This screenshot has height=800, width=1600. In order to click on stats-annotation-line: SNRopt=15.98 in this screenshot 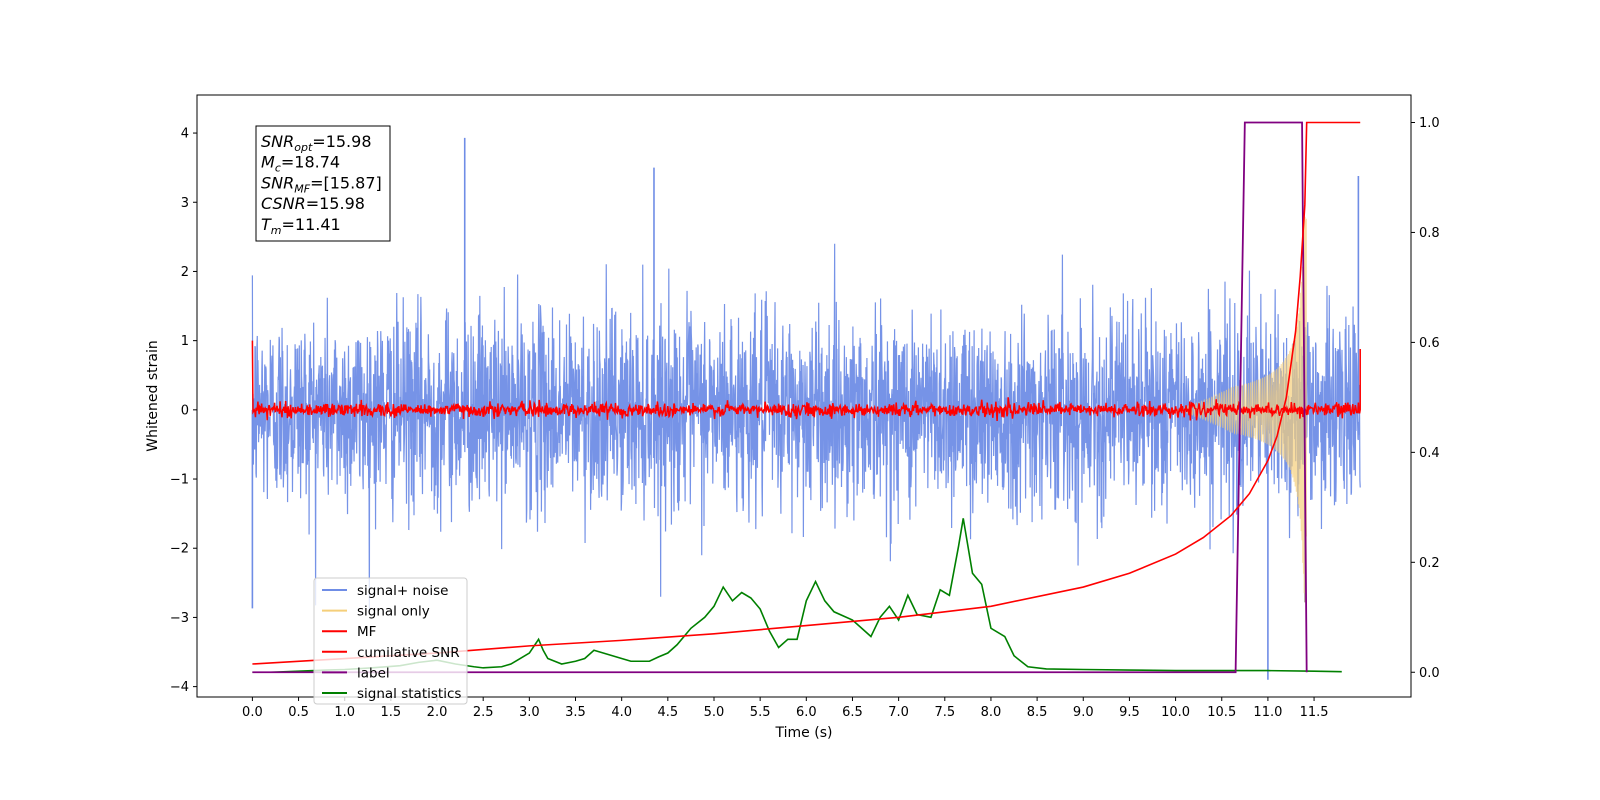, I will do `click(316, 143)`.